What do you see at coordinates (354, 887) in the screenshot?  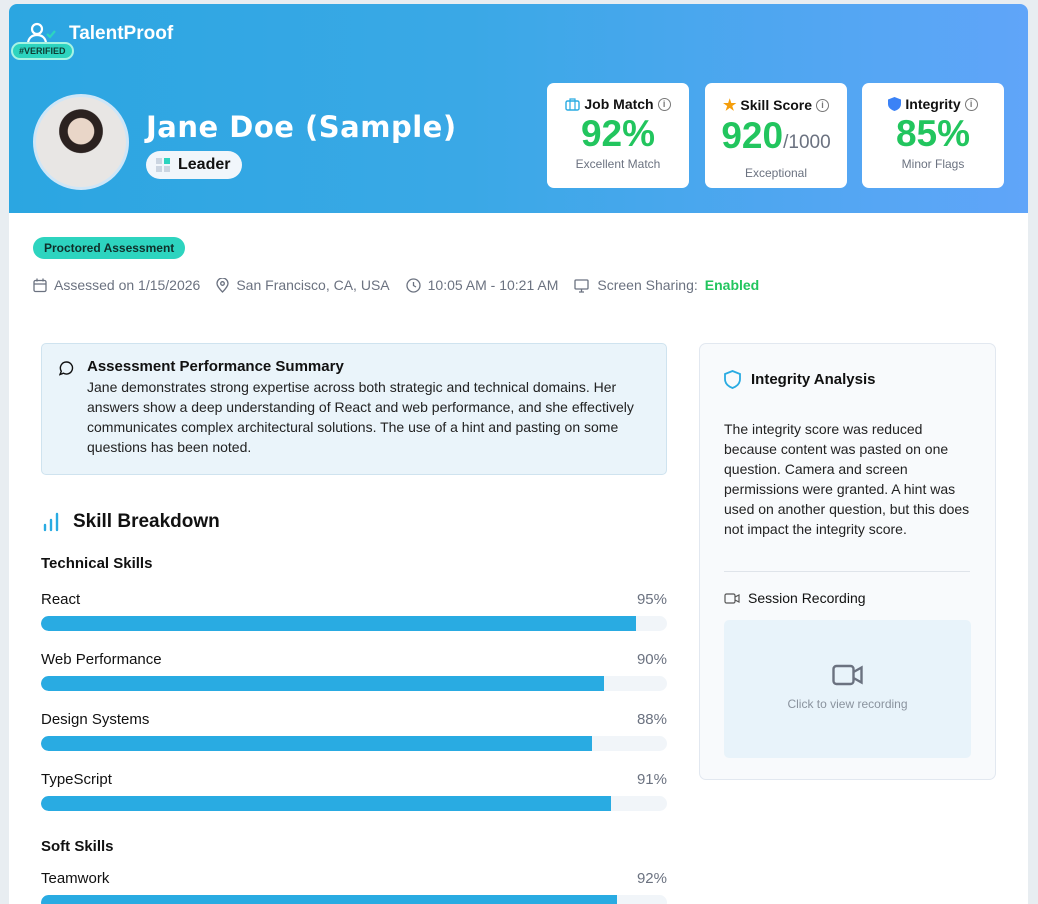 I see `skill-item: Teamwork 92%` at bounding box center [354, 887].